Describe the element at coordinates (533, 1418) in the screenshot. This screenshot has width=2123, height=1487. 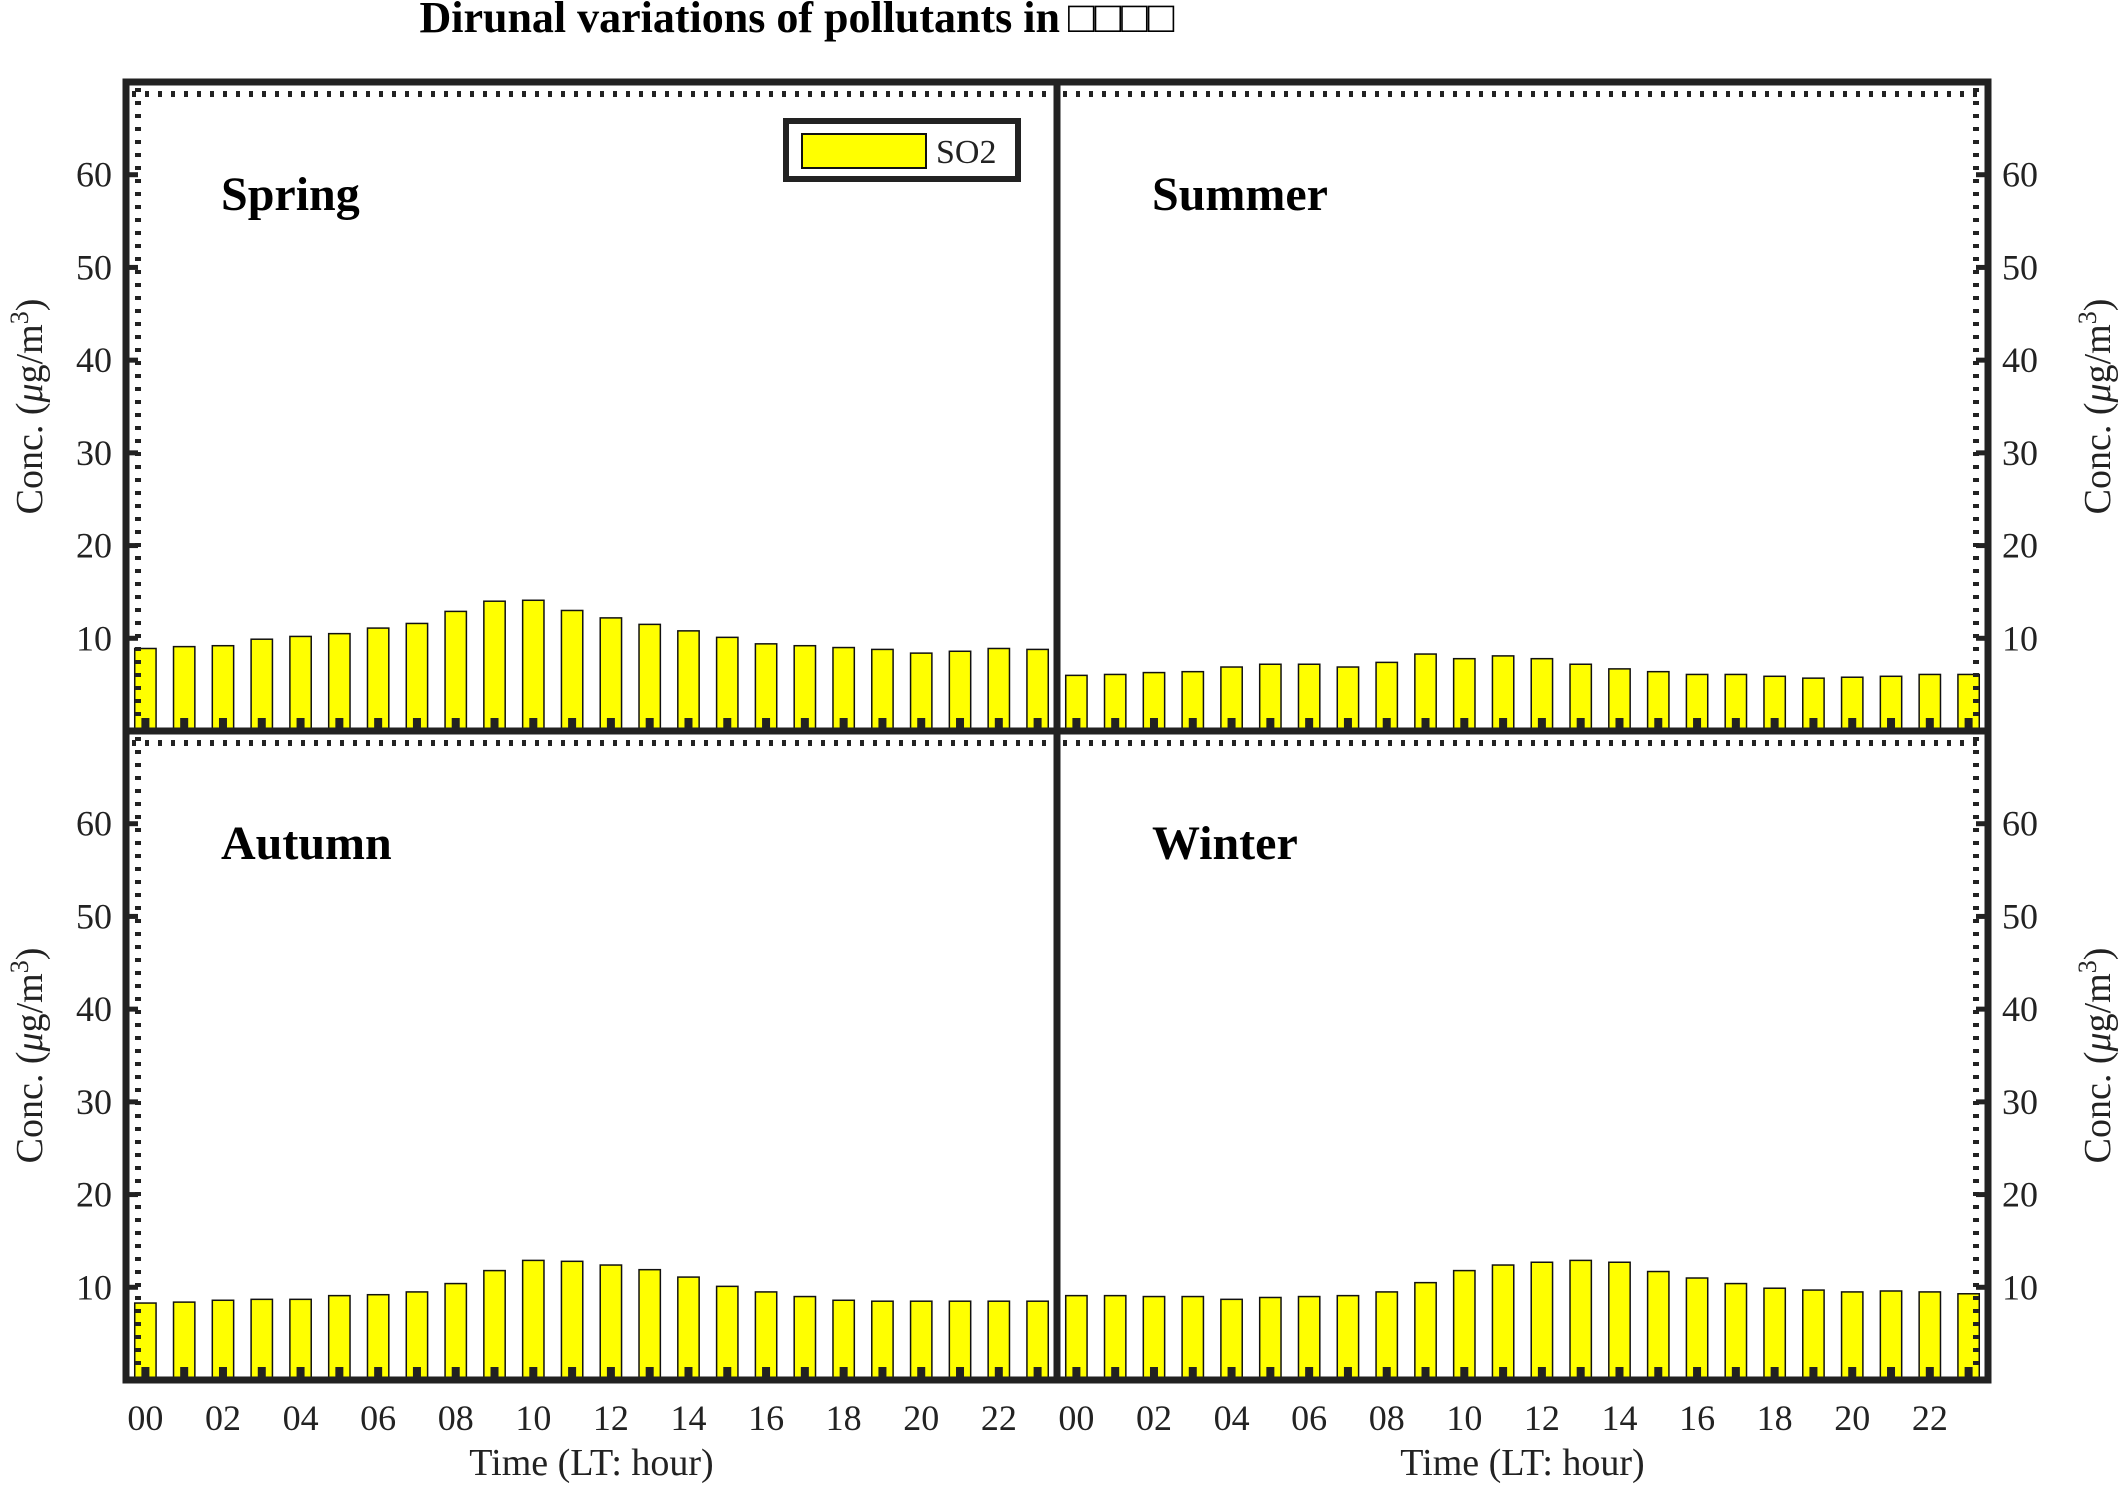
I see `x-tick-label: 10` at that location.